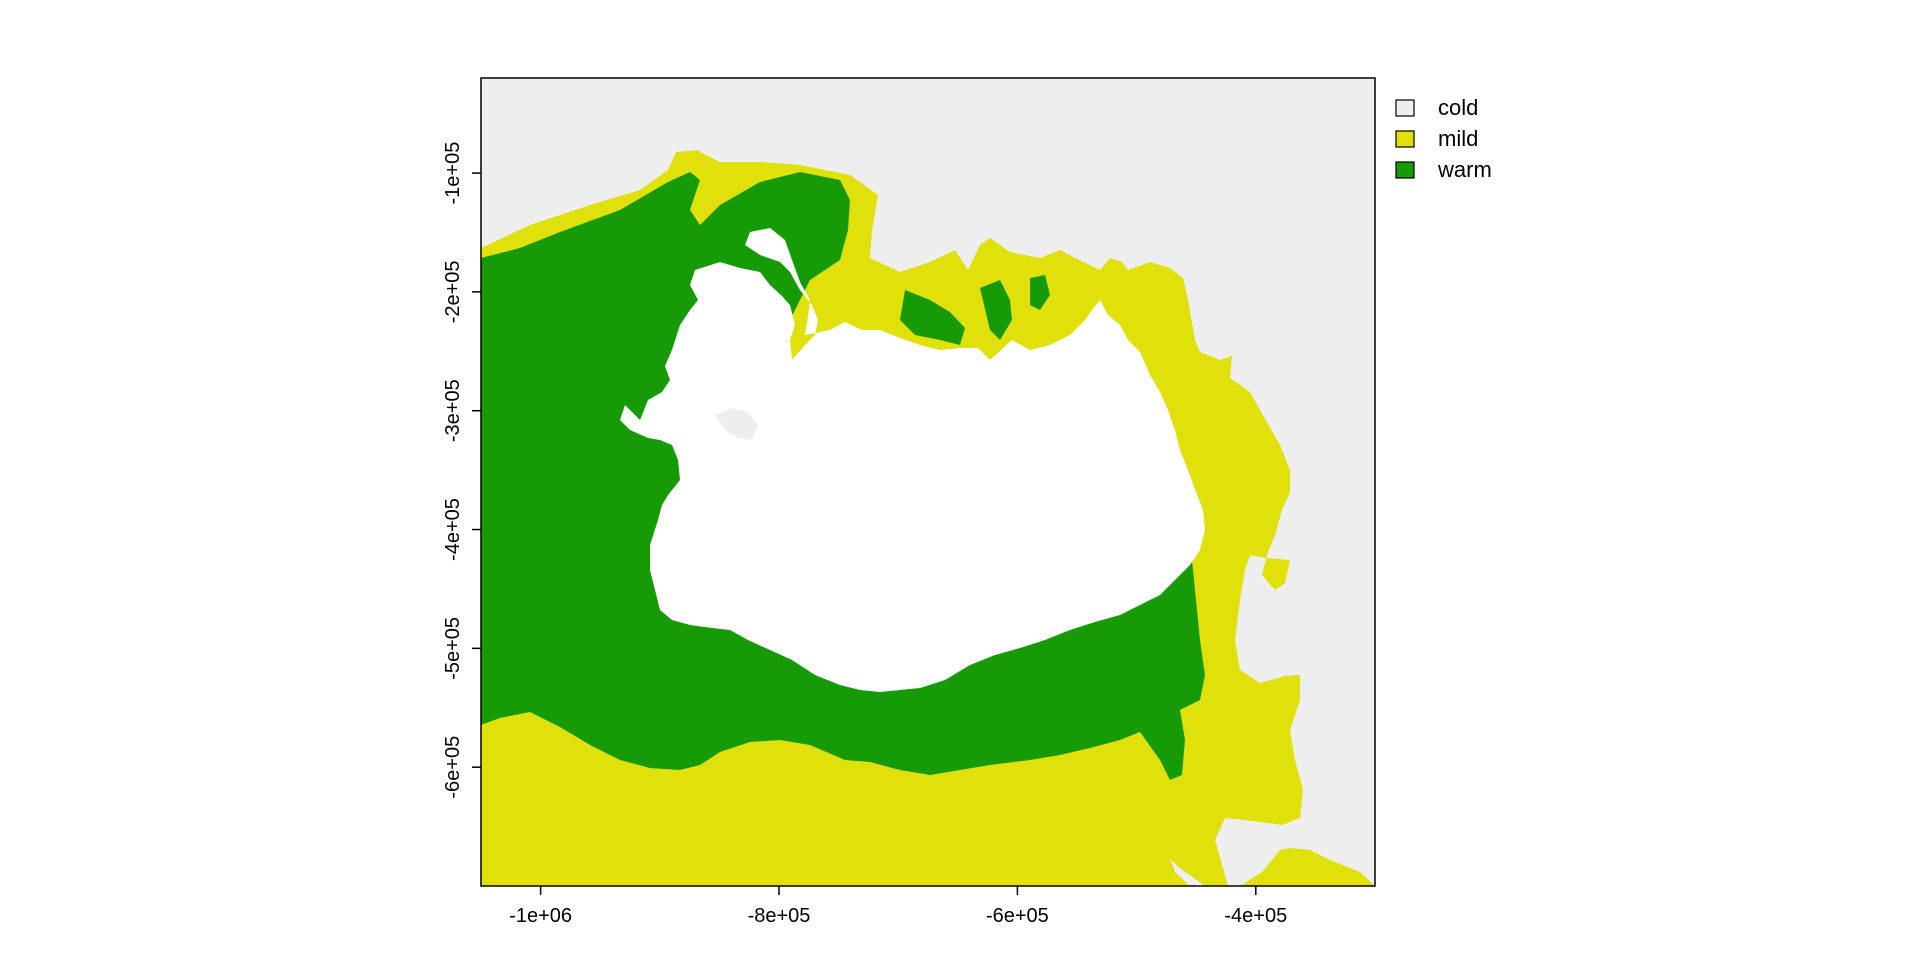 This screenshot has height=960, width=1920. What do you see at coordinates (453, 410) in the screenshot?
I see `y-tick-label: -3e+05` at bounding box center [453, 410].